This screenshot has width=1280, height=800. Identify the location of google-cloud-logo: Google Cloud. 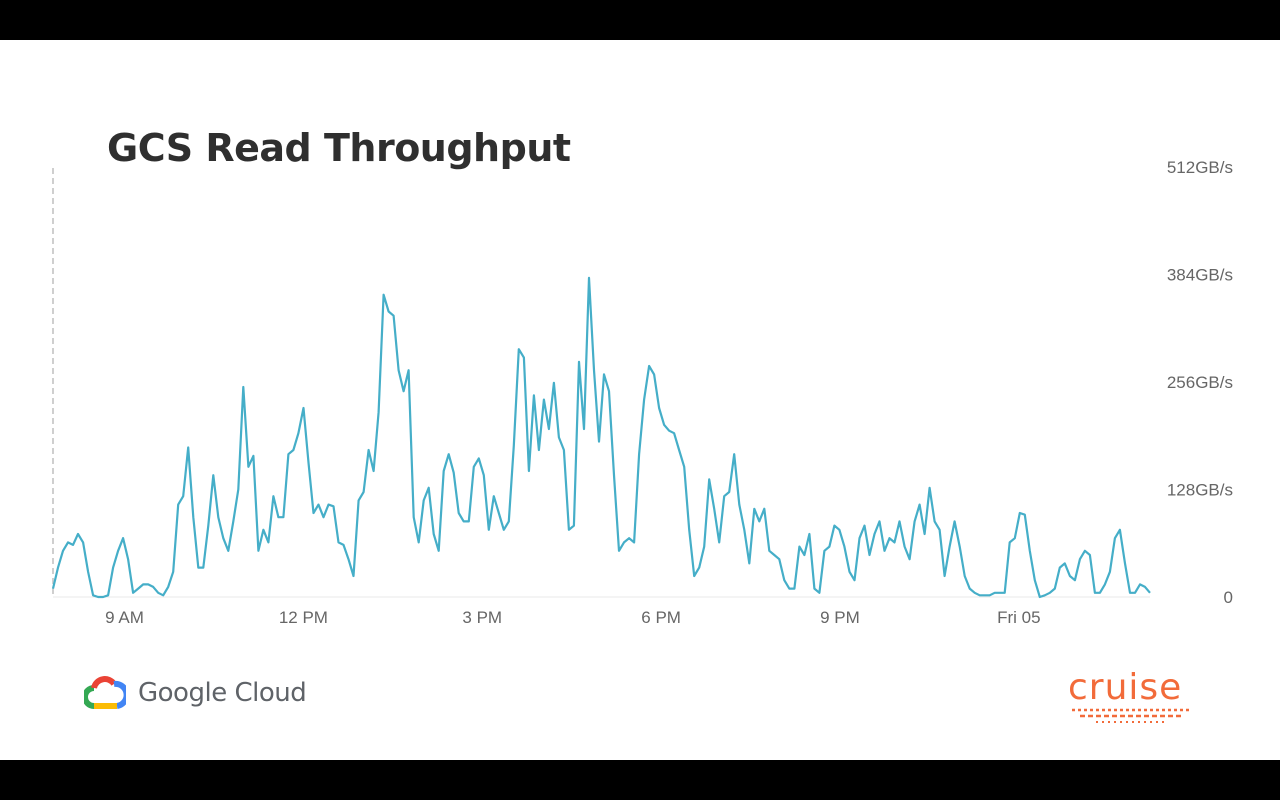
(195, 693).